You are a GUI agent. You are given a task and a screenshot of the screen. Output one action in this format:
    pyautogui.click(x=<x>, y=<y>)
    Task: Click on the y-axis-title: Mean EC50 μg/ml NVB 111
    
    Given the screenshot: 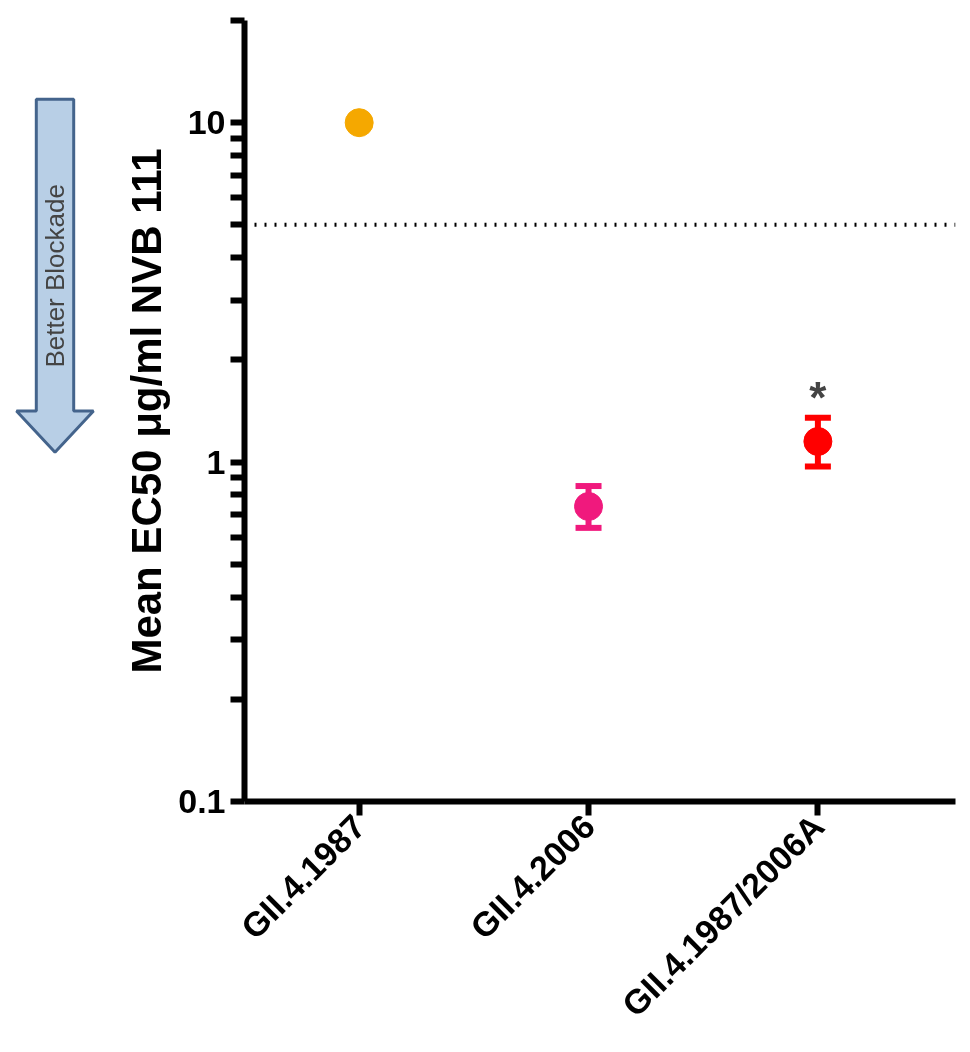 What is the action you would take?
    pyautogui.click(x=147, y=411)
    